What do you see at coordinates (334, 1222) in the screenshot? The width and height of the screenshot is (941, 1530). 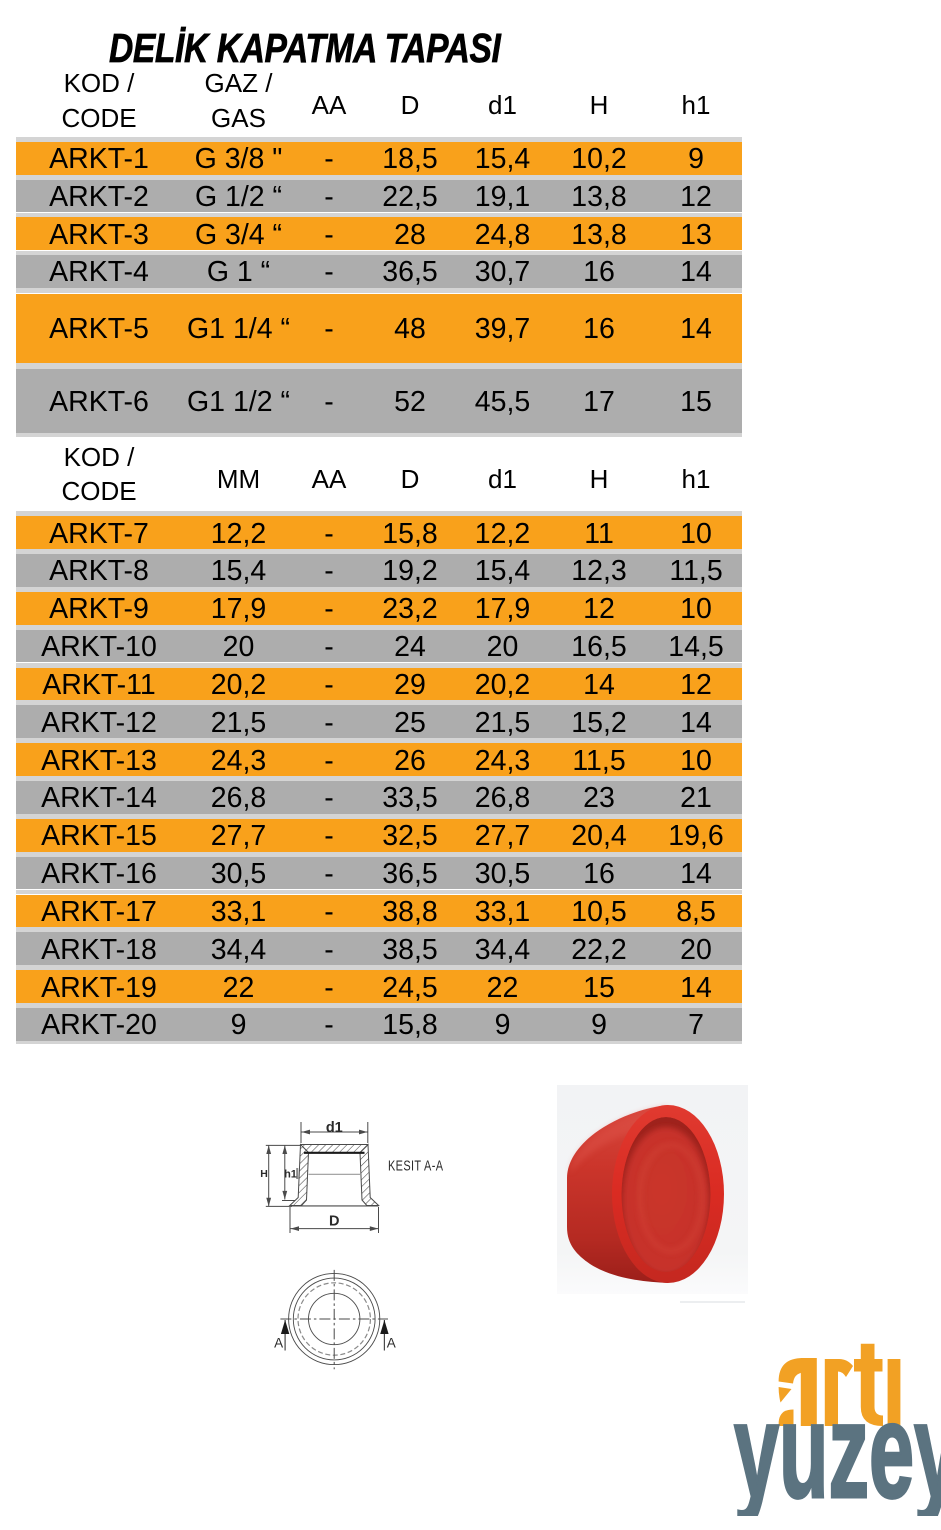 I see `svg-text: D` at bounding box center [334, 1222].